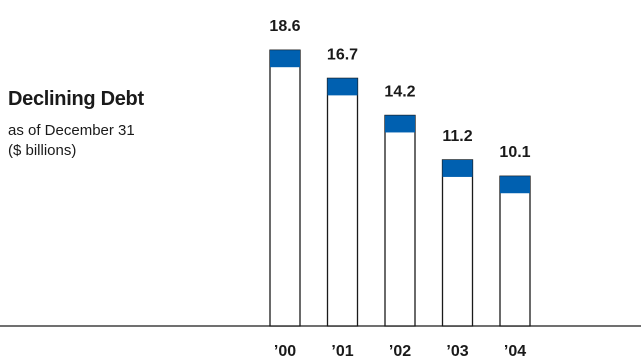 The width and height of the screenshot is (641, 362). I want to click on chart-subtitle-line-2: ($ billions), so click(42, 150).